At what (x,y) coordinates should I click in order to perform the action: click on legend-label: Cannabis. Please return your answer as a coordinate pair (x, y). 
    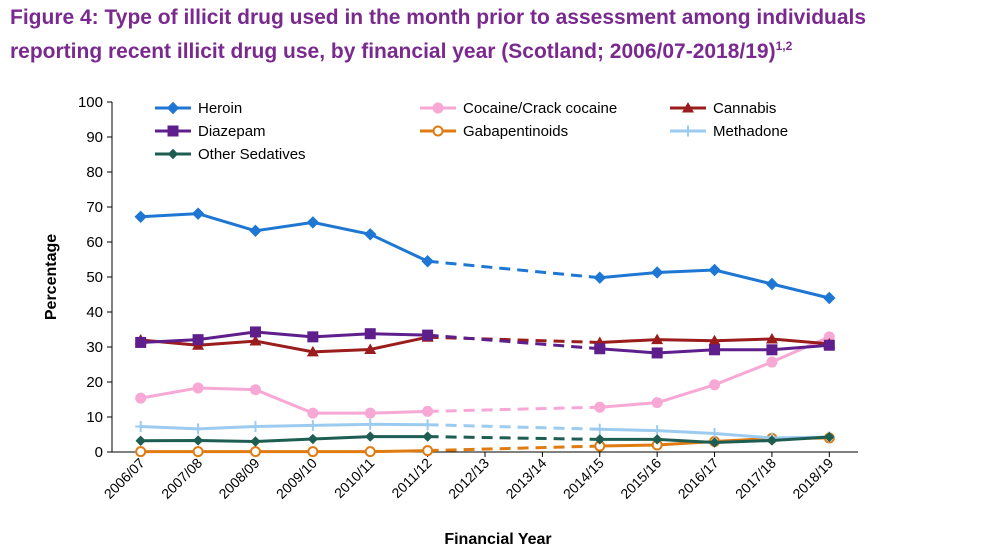
    Looking at the image, I should click on (744, 108).